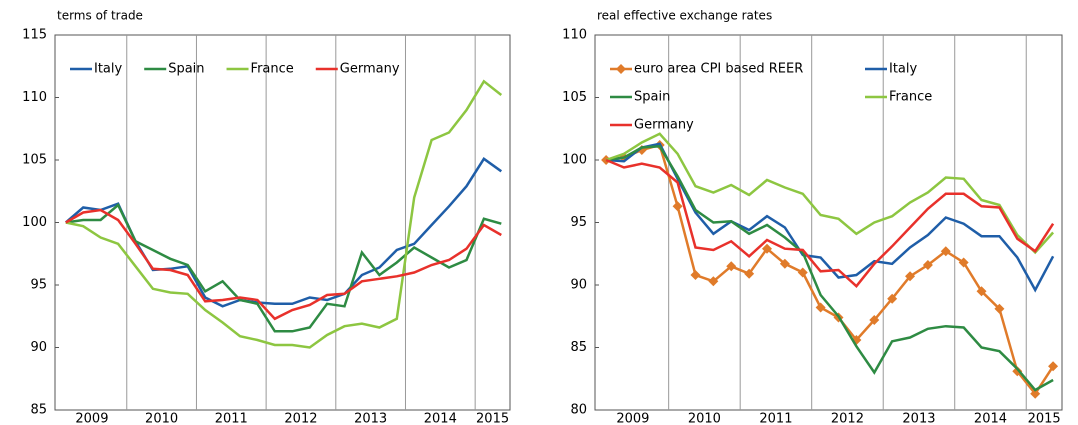  I want to click on chart-title: terms of trade, so click(100, 16).